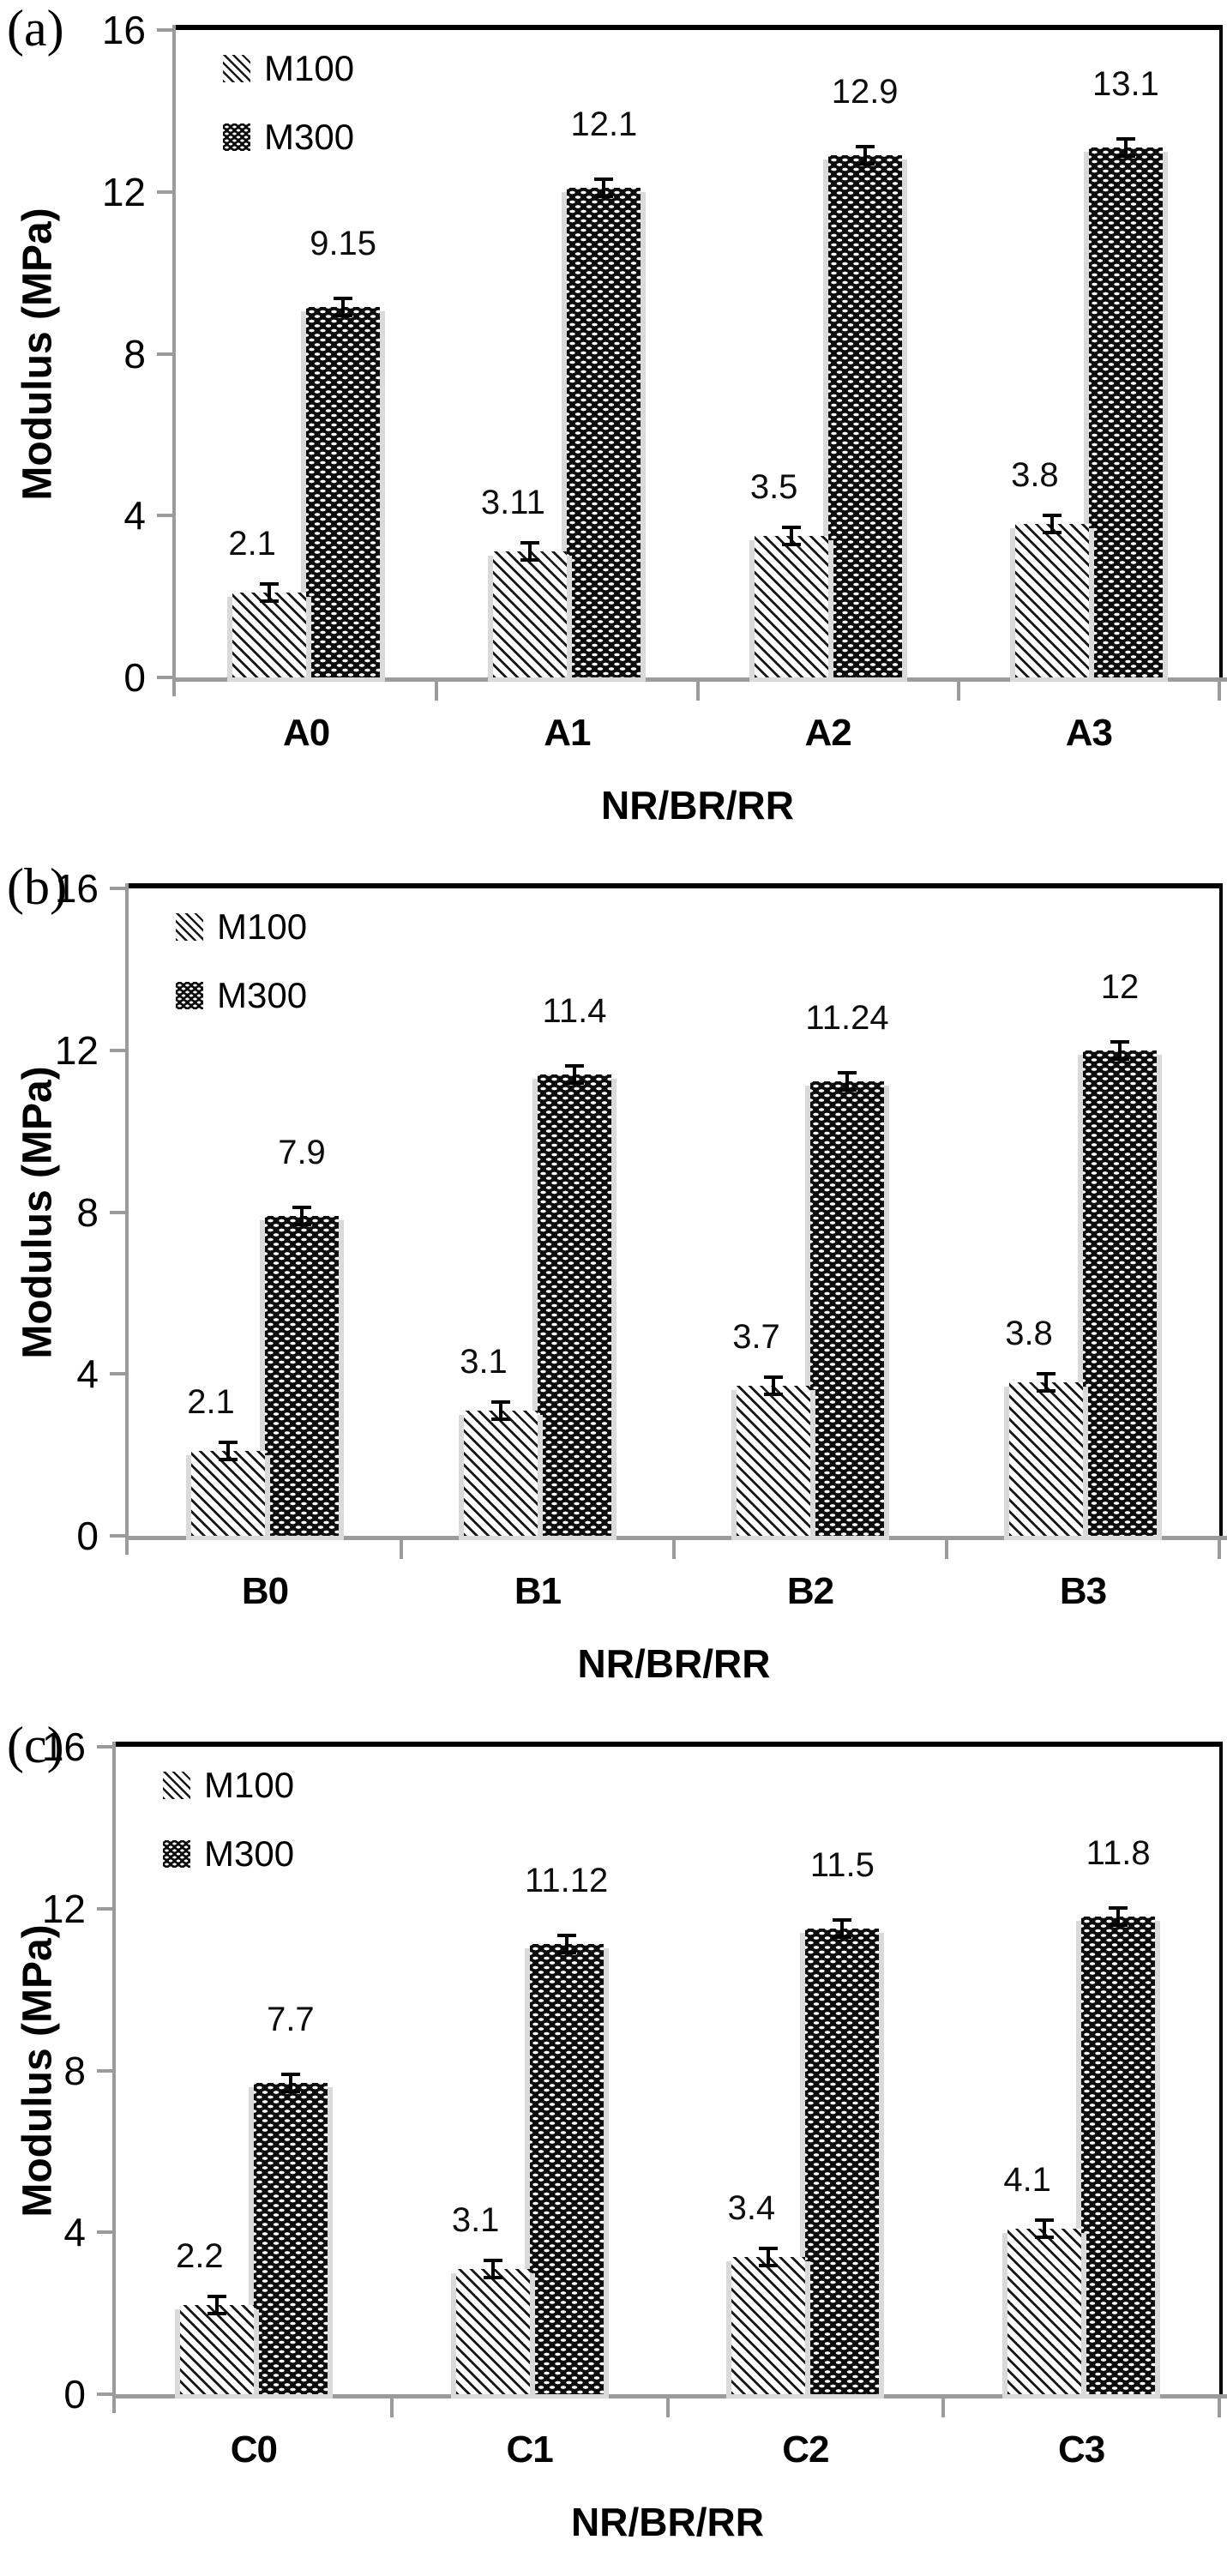  I want to click on bar-m100-C1, so click(493, 2331).